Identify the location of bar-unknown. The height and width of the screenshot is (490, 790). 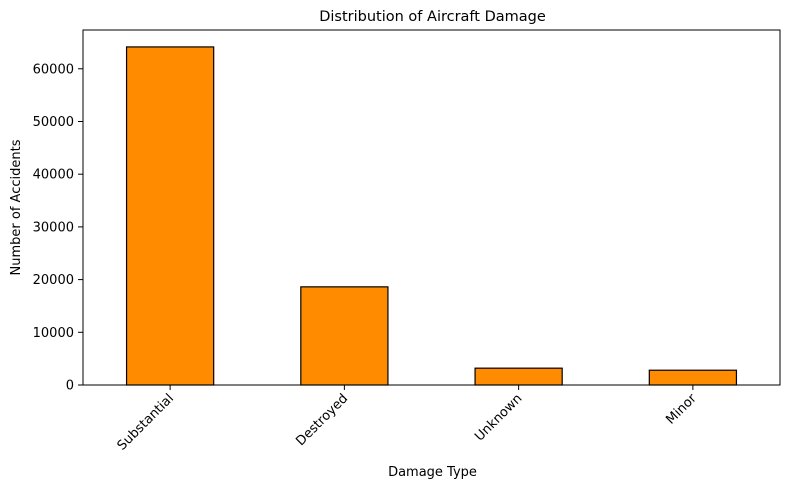
(518, 376).